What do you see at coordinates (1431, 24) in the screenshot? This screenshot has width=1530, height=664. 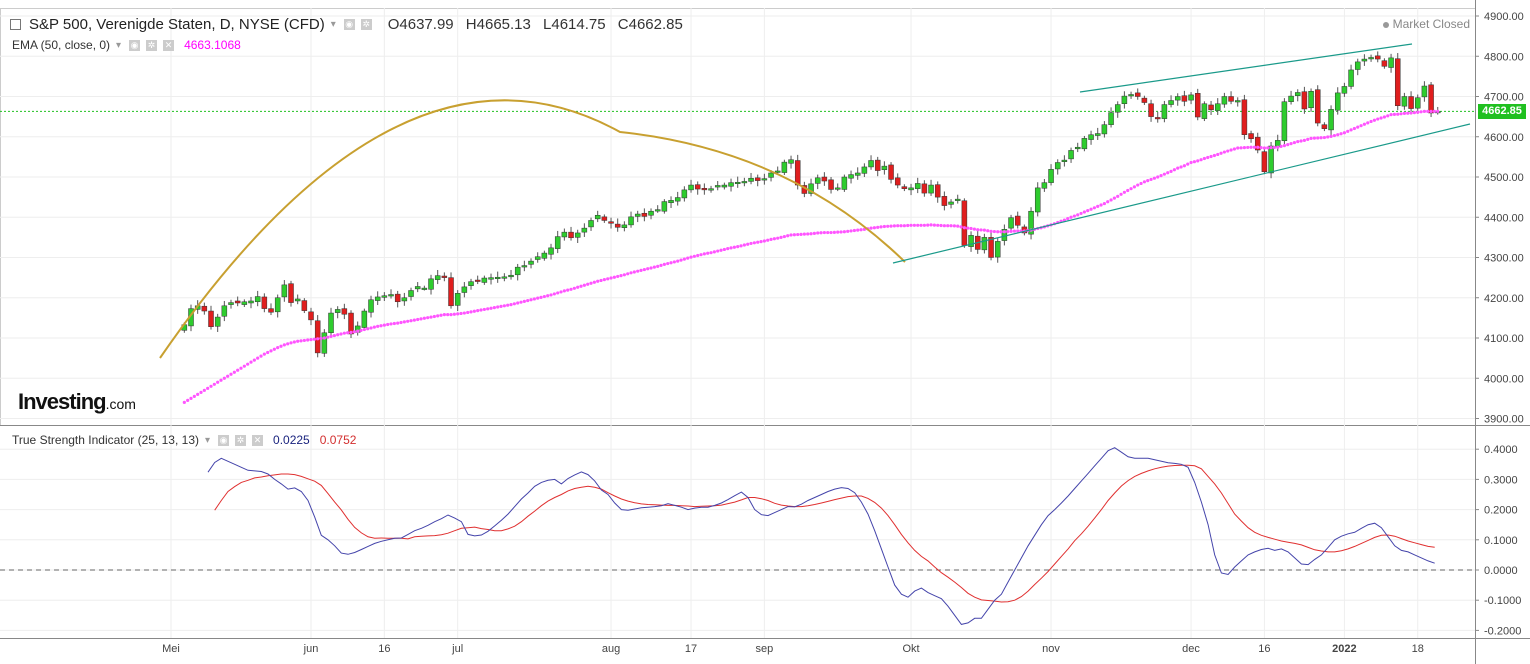 I see `market-status-text: Market Closed` at bounding box center [1431, 24].